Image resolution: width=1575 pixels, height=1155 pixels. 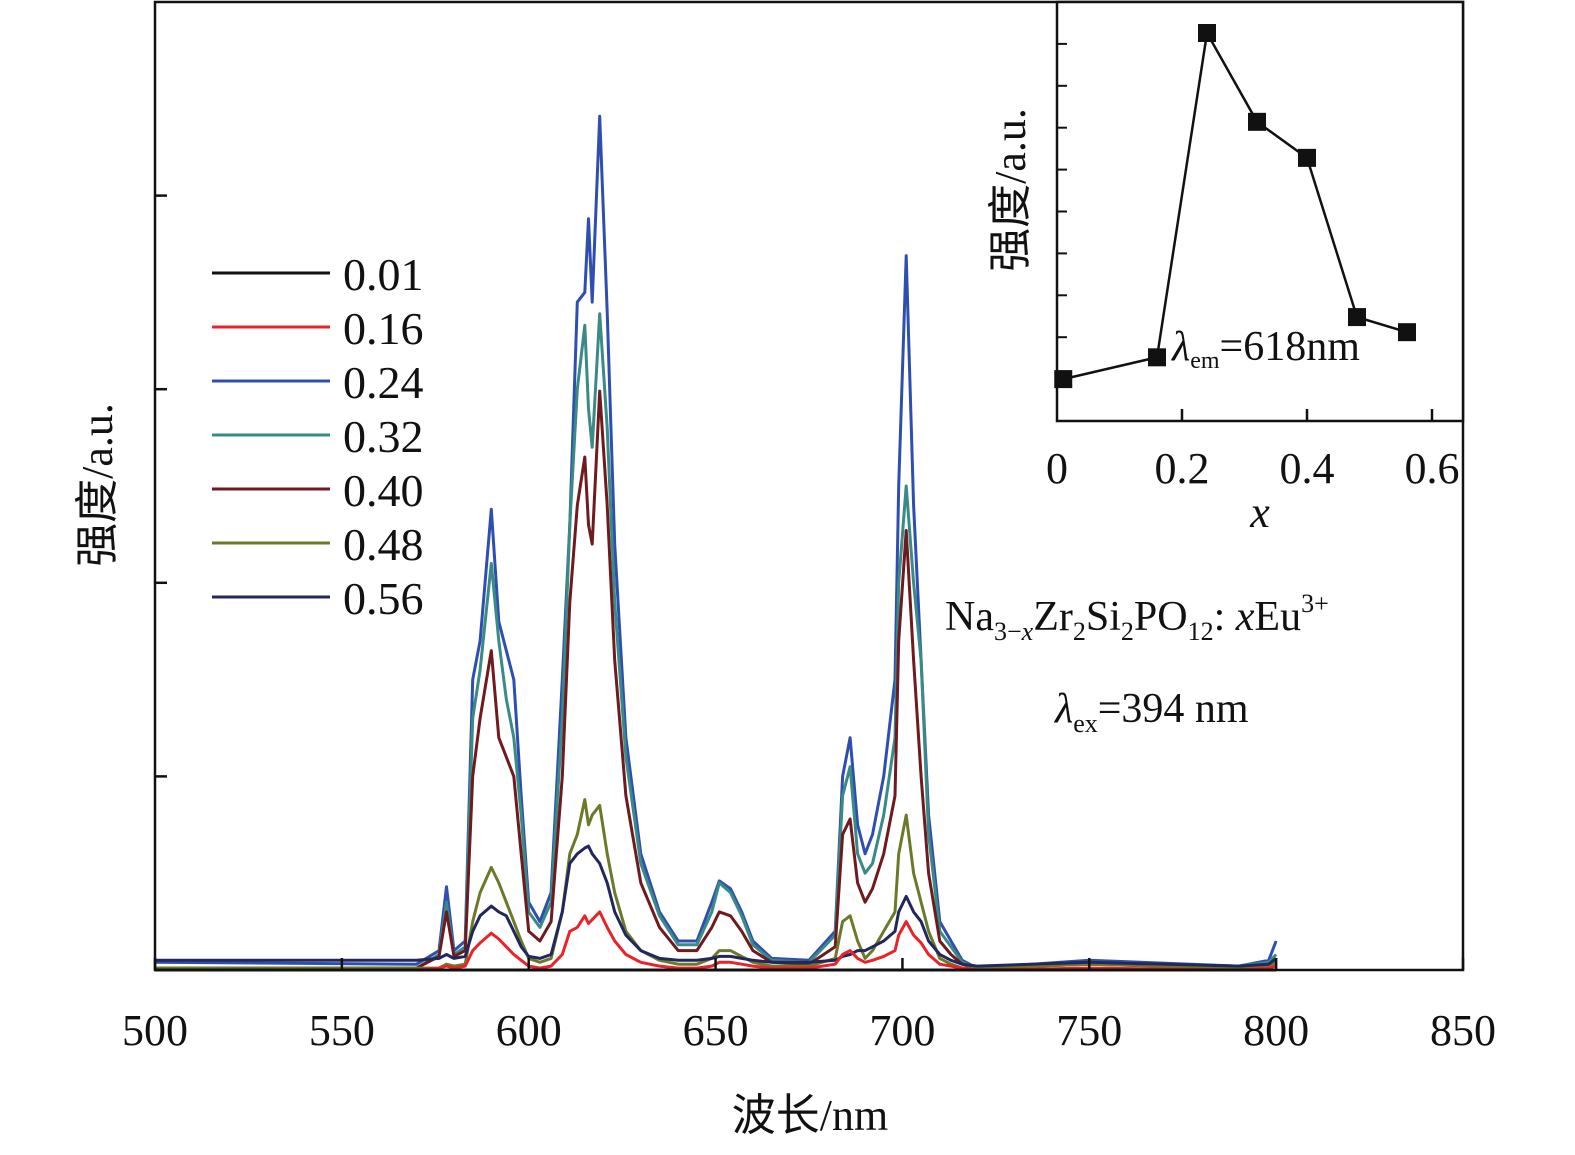 I want to click on legend-label-0.16: 0.16, so click(x=383, y=328).